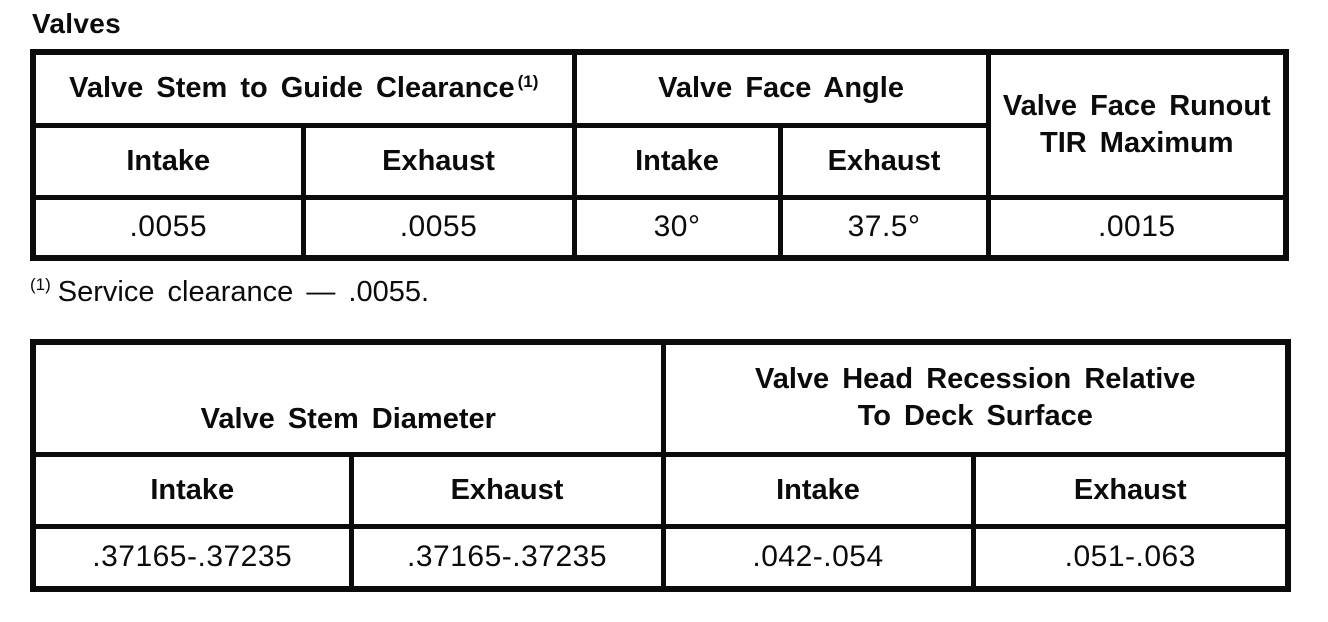  What do you see at coordinates (528, 81) in the screenshot?
I see `footnote-reference-marker: (1)` at bounding box center [528, 81].